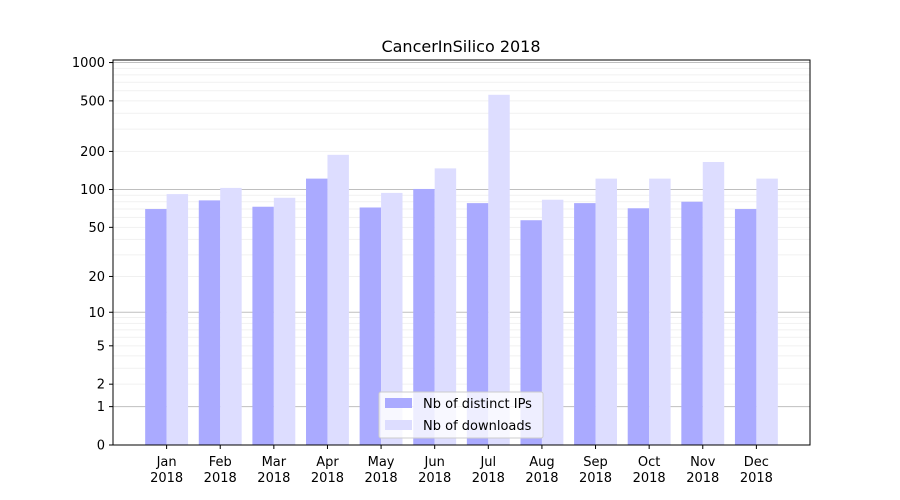 The height and width of the screenshot is (500, 900). Describe the element at coordinates (101, 446) in the screenshot. I see `y-tick-label: 0` at that location.